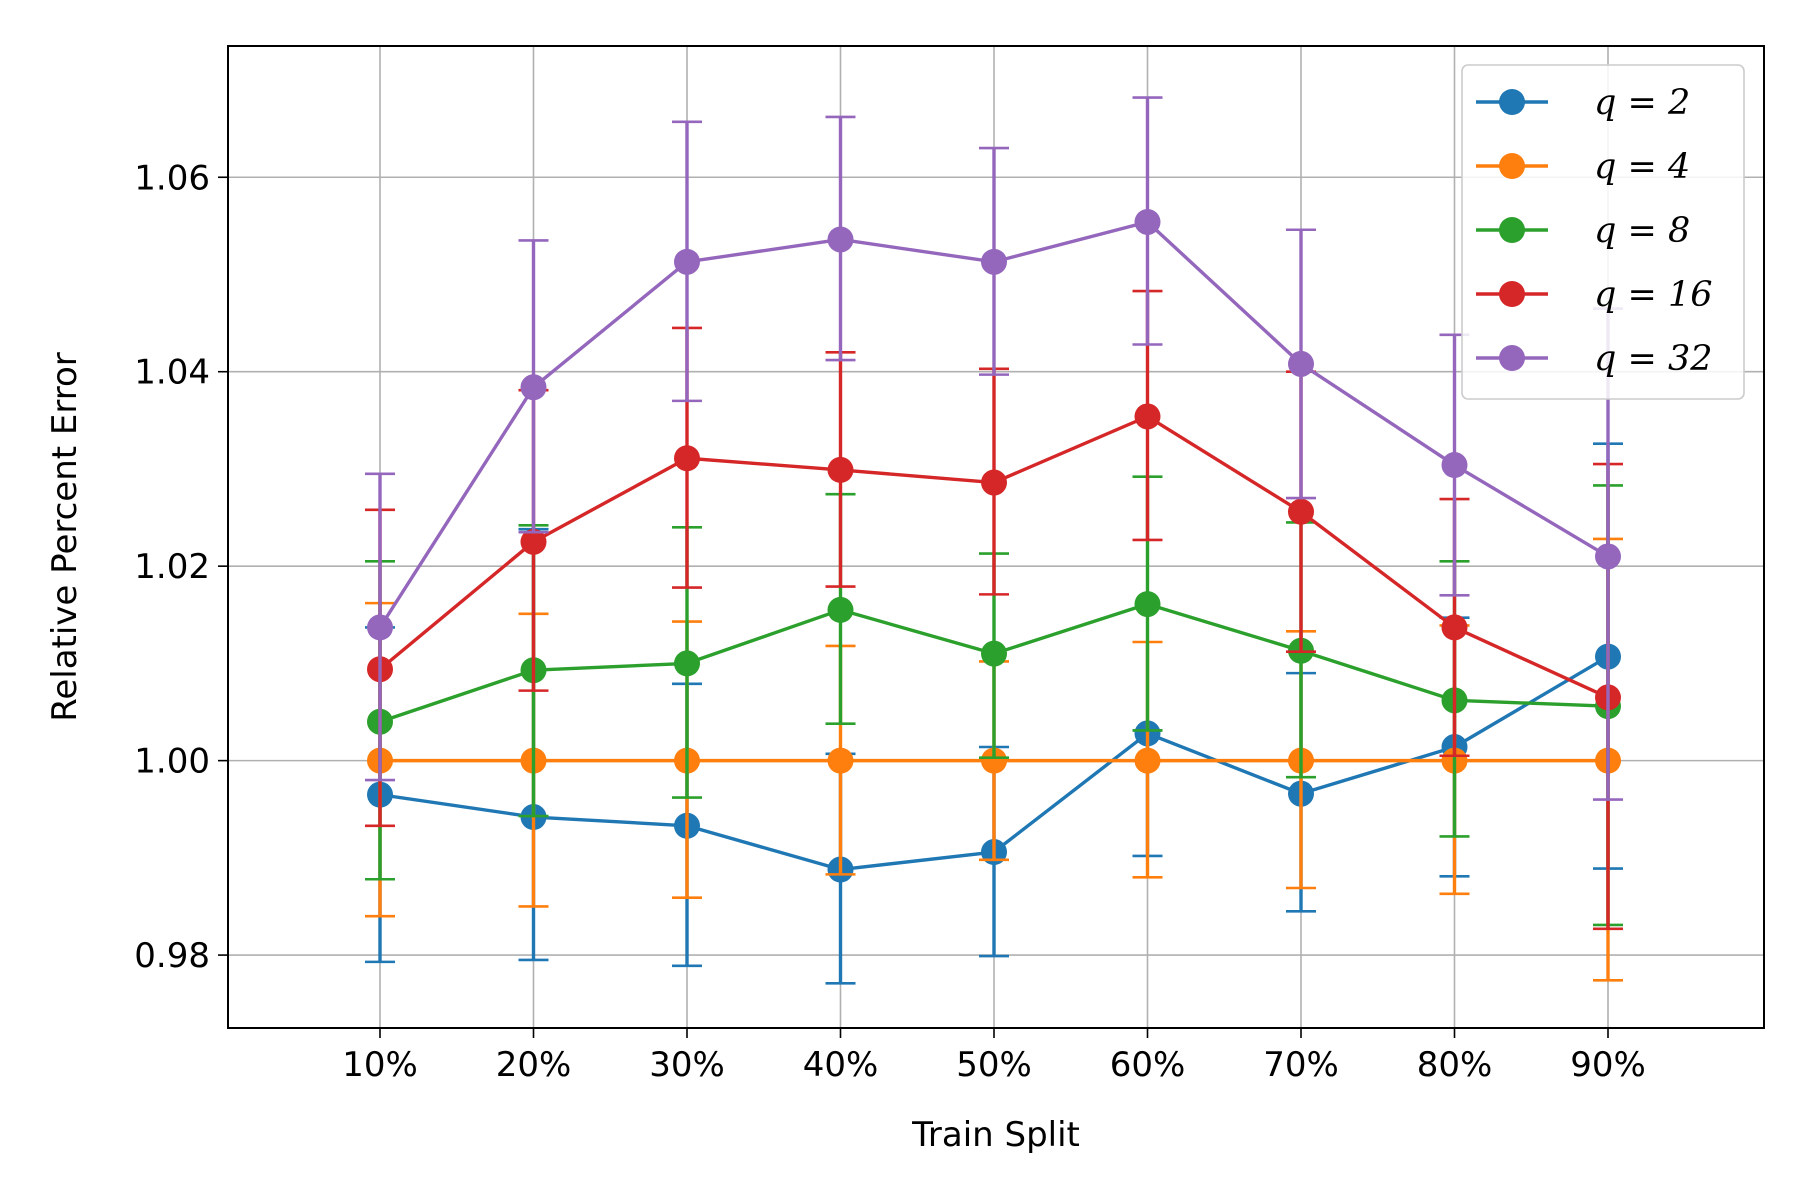  What do you see at coordinates (1642, 167) in the screenshot?
I see `legend-label: q = 4` at bounding box center [1642, 167].